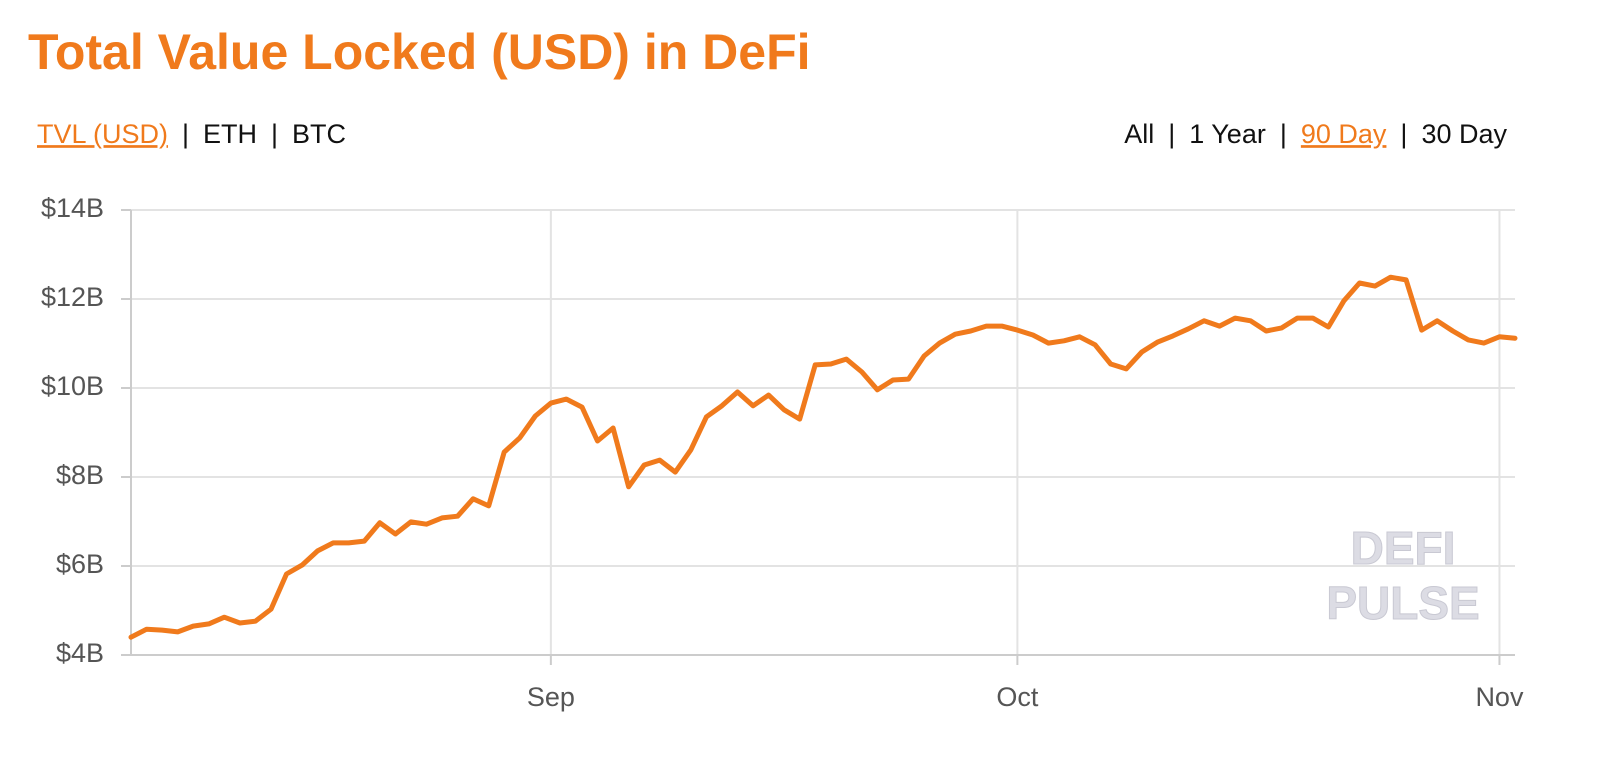  Describe the element at coordinates (102, 134) in the screenshot. I see `tab: TVL (USD)` at that location.